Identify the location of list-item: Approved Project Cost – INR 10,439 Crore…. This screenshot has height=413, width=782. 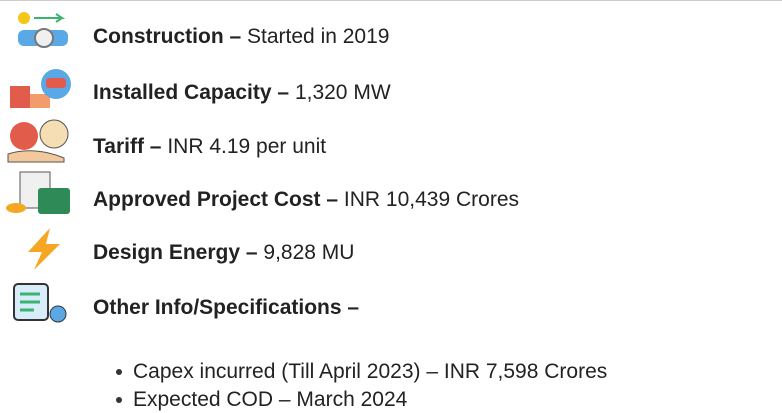
(306, 200).